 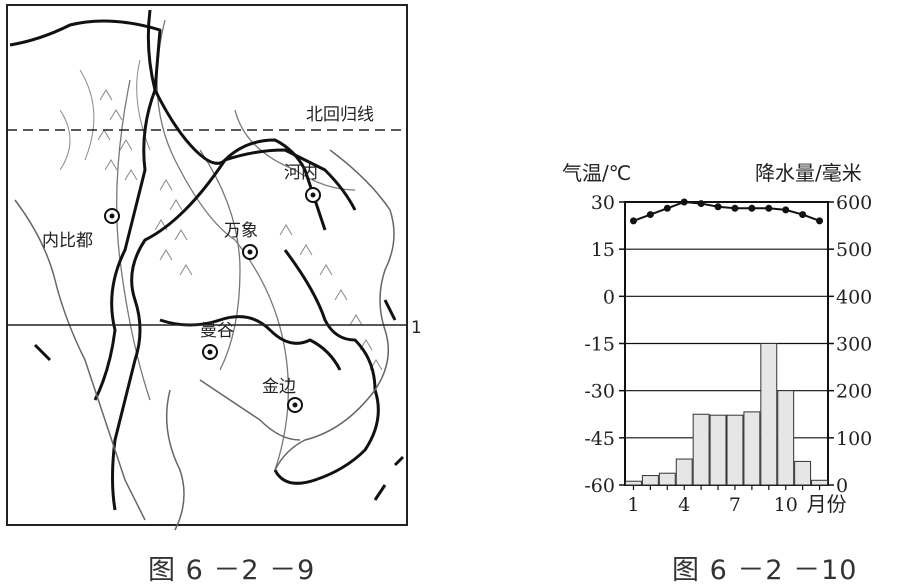 What do you see at coordinates (340, 115) in the screenshot?
I see `tropic-of-cancer-label: 北回归线` at bounding box center [340, 115].